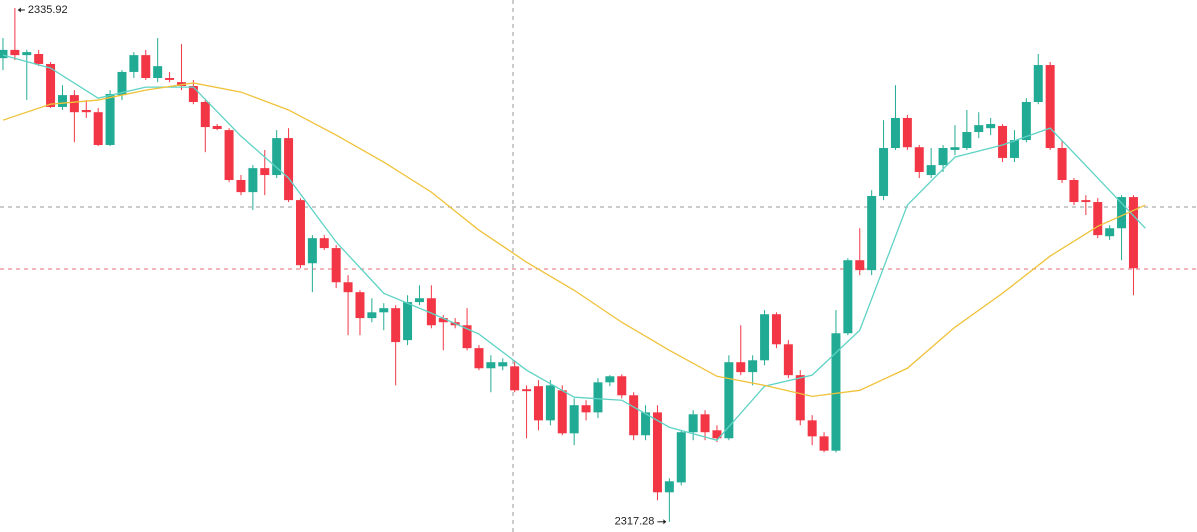 The height and width of the screenshot is (532, 1197). I want to click on min-label: 2317.28, so click(635, 522).